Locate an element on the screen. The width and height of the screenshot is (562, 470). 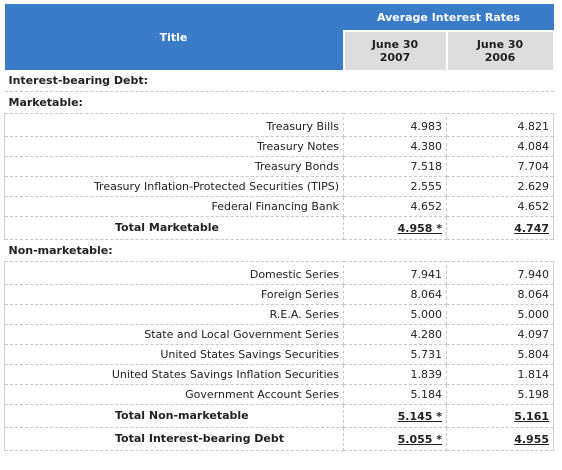
group-header: Average Interest Rates is located at coordinates (448, 17).